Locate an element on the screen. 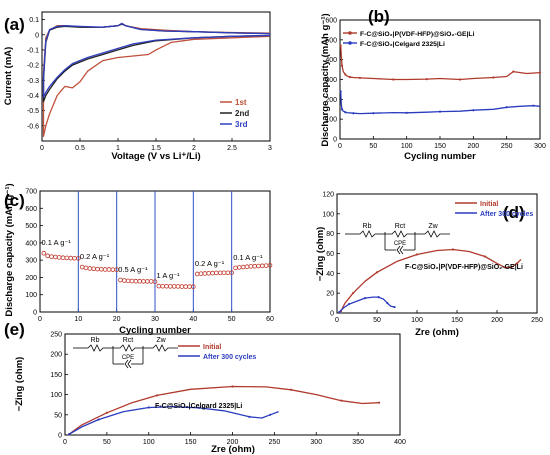 Image resolution: width=550 pixels, height=455 pixels. rate-label: 0.5 A g⁻¹ is located at coordinates (133, 269).